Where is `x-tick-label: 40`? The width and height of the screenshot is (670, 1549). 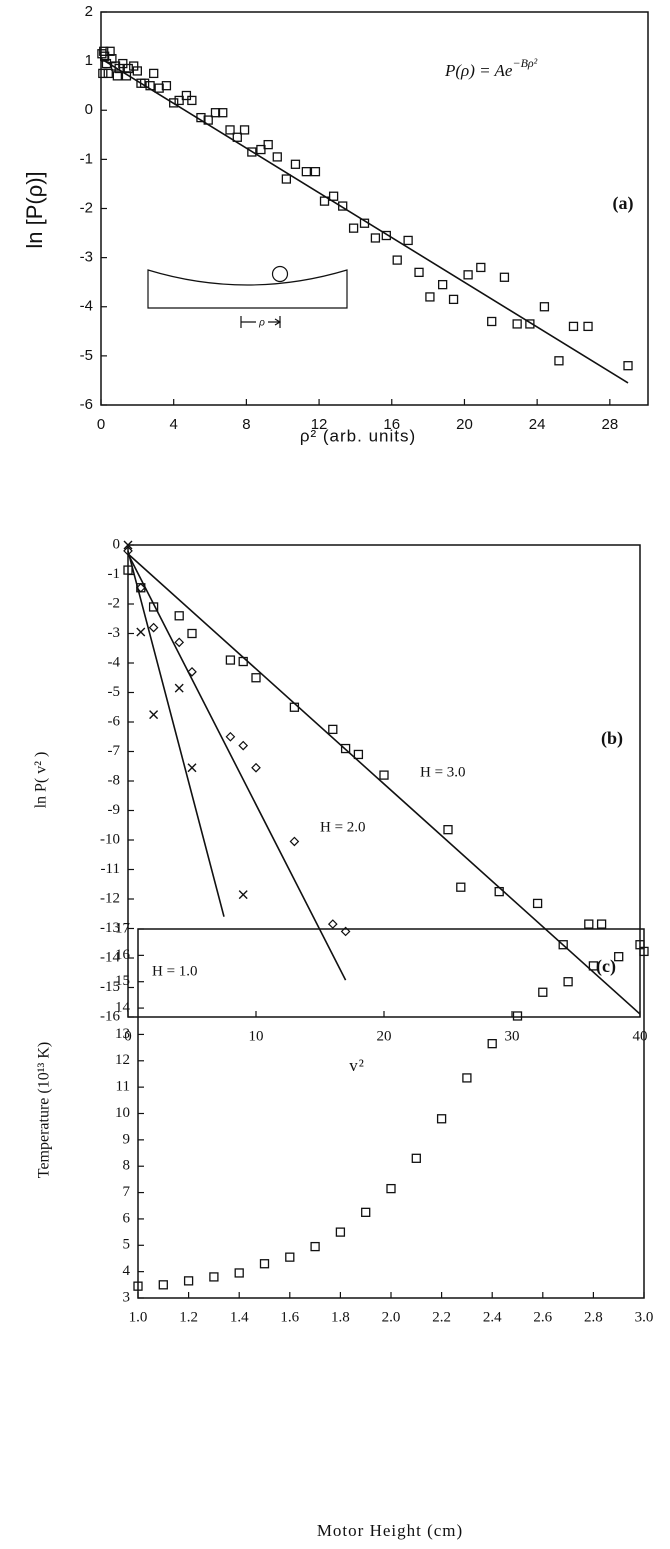
x-tick-label: 40 is located at coordinates (640, 1036).